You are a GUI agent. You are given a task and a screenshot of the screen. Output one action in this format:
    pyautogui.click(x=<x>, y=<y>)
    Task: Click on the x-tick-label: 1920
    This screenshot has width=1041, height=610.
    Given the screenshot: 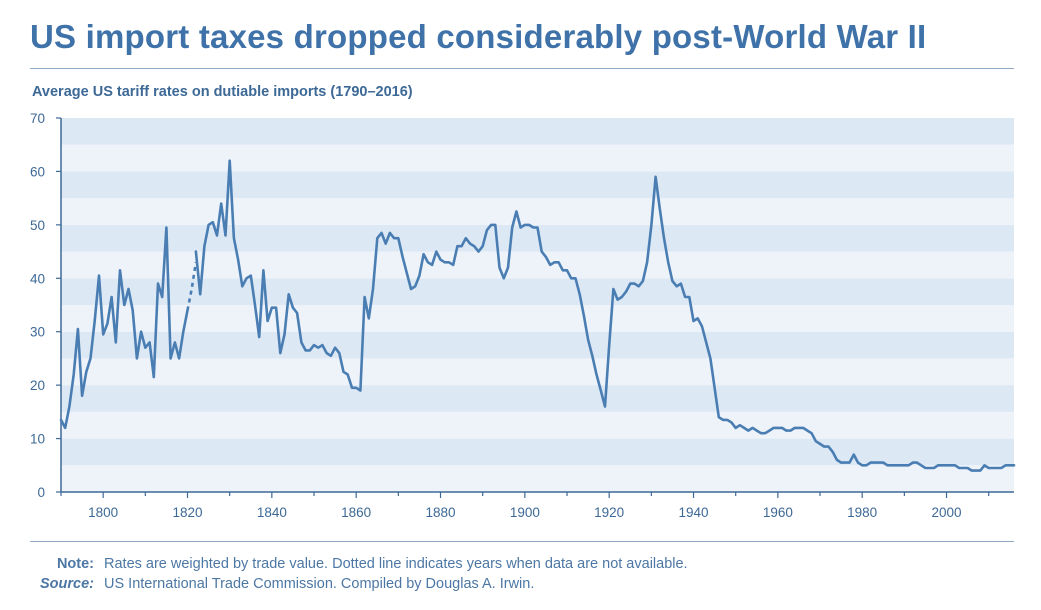 What is the action you would take?
    pyautogui.click(x=609, y=512)
    